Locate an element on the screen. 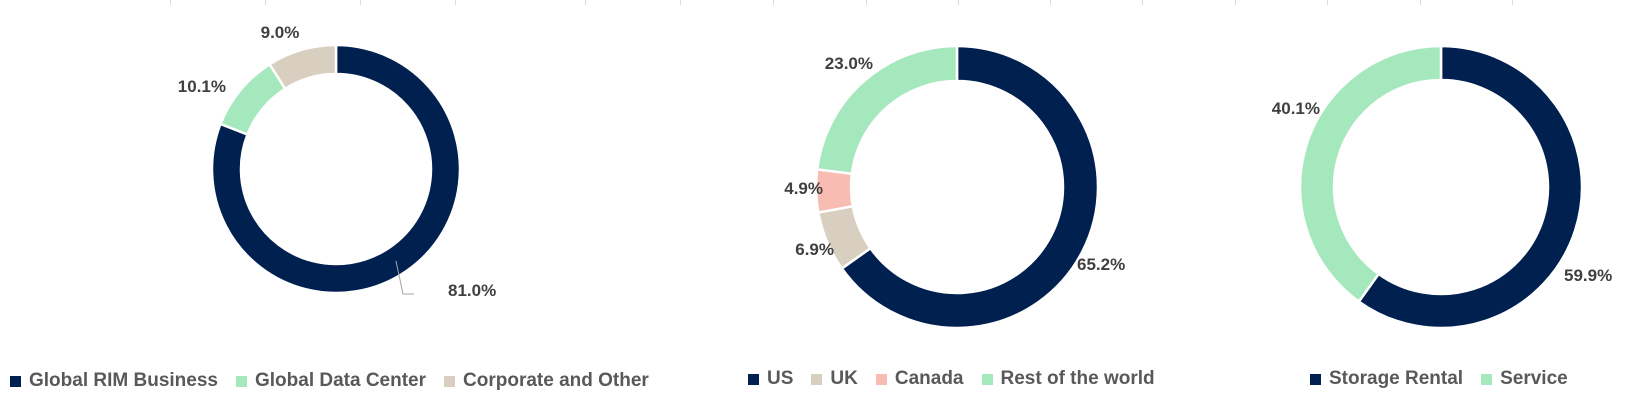 This screenshot has height=407, width=1631. data-label-global-data-center: 10.1% is located at coordinates (202, 86).